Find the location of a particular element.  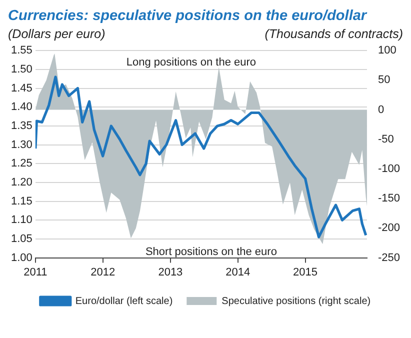

y-tick-label: 1.15 is located at coordinates (21, 201).